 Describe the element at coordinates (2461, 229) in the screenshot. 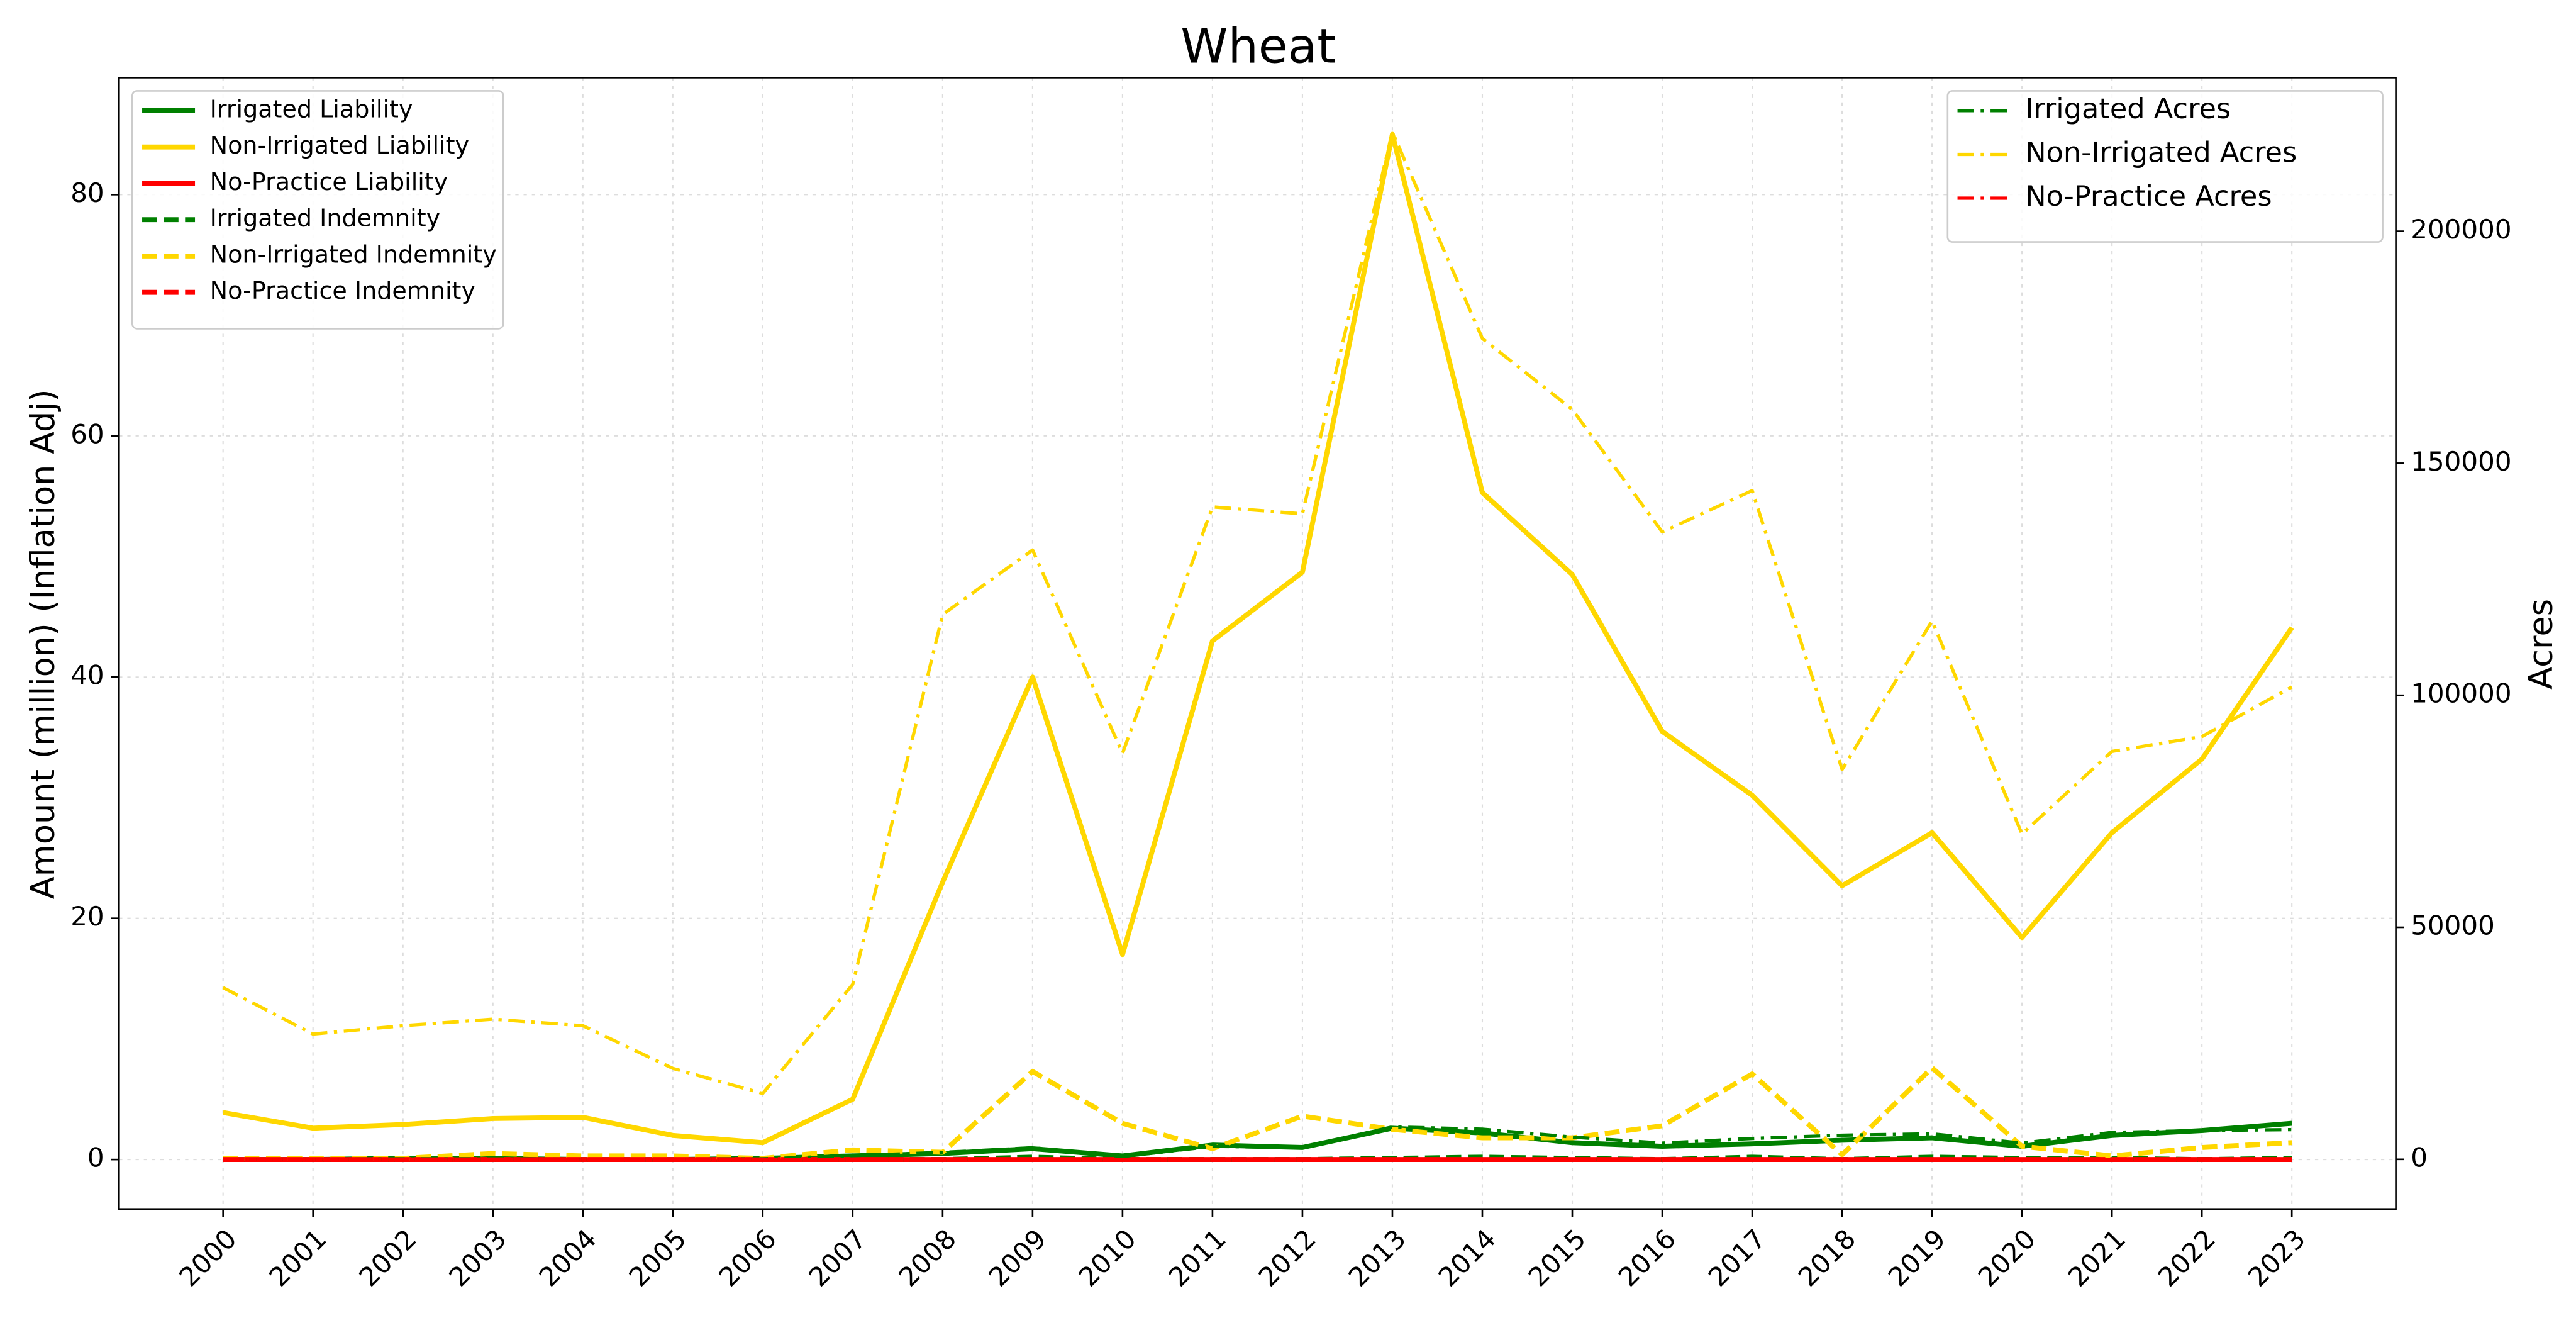

I see `y2-tick-label: 200000` at that location.